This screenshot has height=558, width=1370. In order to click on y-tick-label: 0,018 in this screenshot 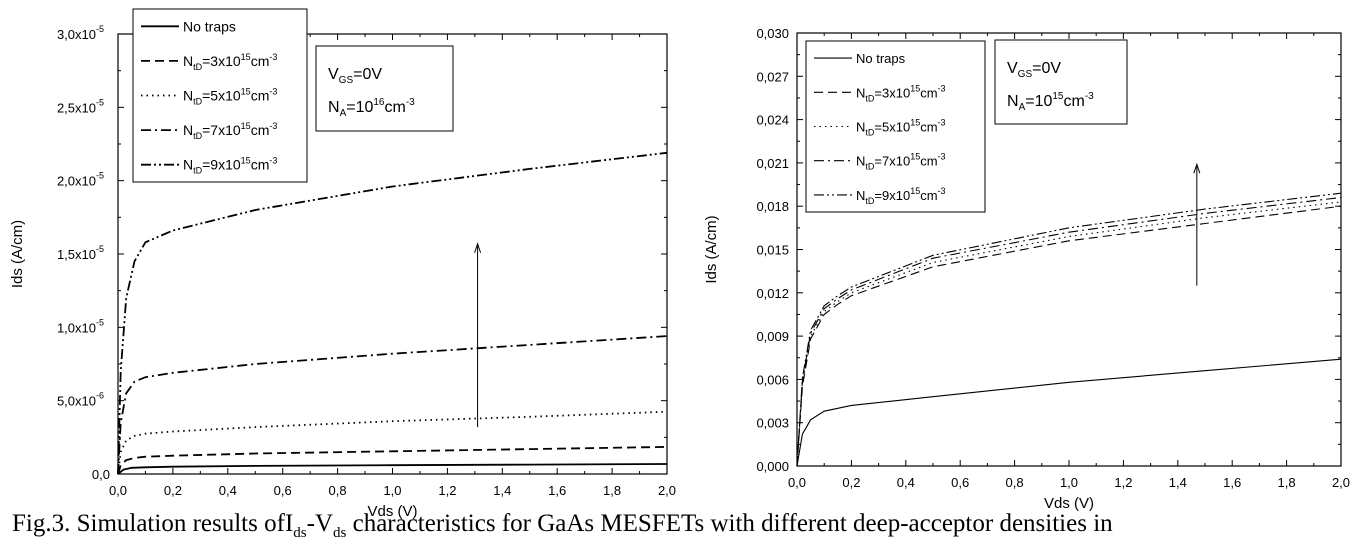, I will do `click(772, 206)`.